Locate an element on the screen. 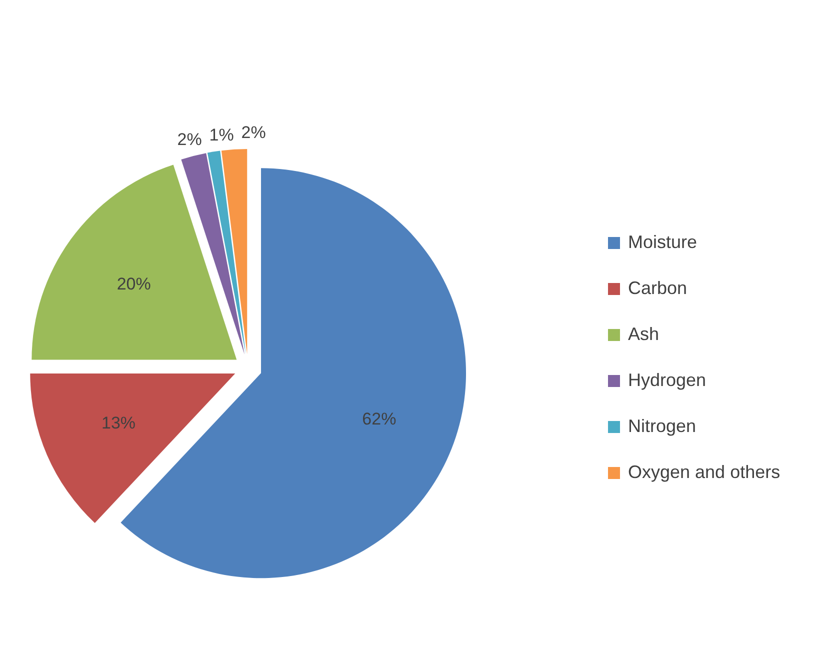 The height and width of the screenshot is (646, 839). legend-label: Hydrogen is located at coordinates (667, 380).